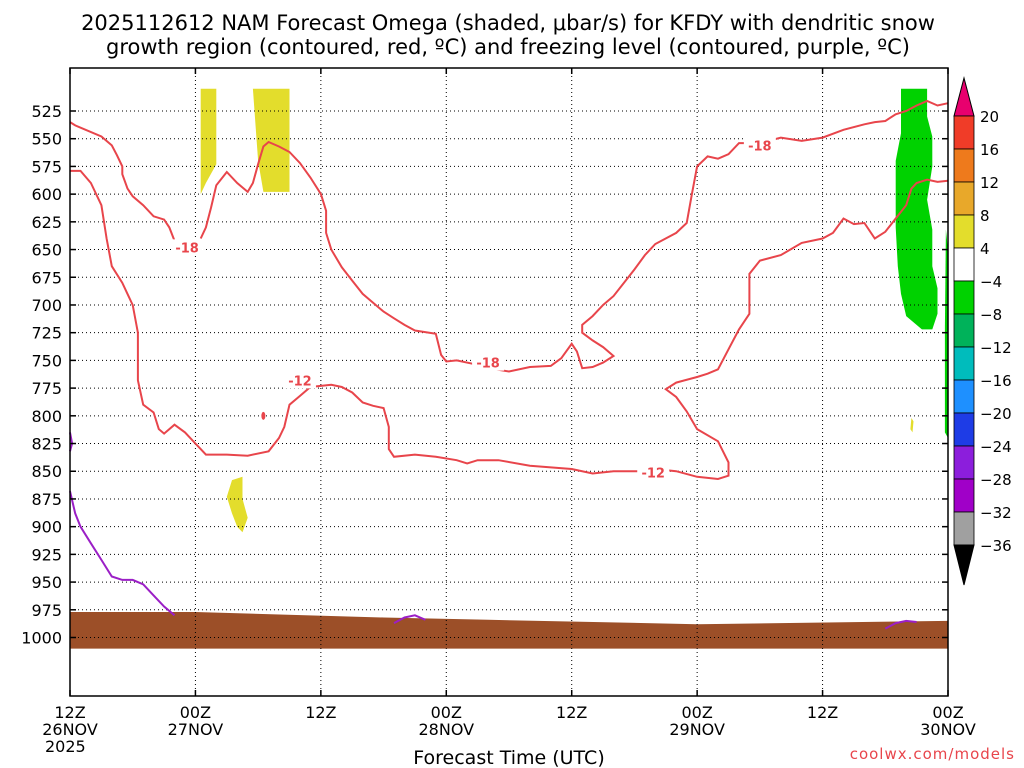  I want to click on y-tick-label-925: 925, so click(46, 554).